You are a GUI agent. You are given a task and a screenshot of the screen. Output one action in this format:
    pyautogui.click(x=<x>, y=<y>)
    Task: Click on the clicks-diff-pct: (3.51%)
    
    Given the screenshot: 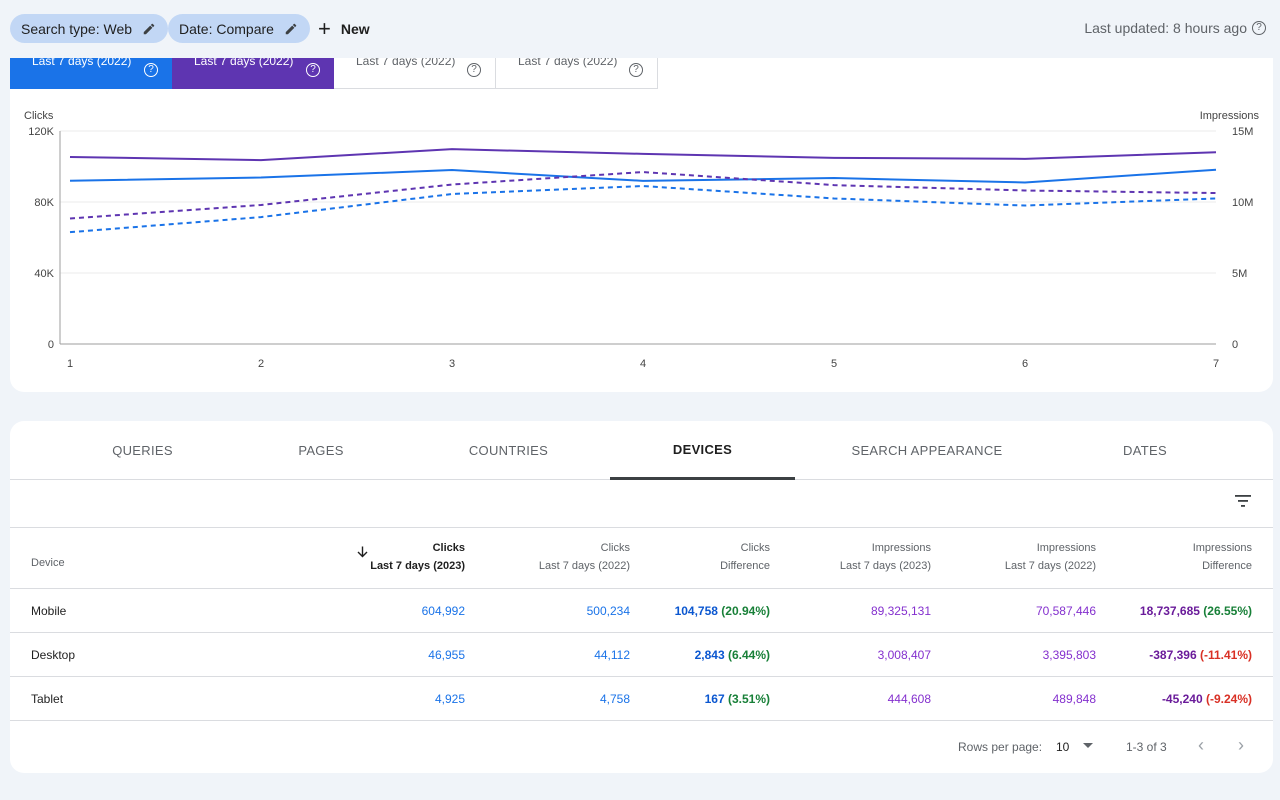 What is the action you would take?
    pyautogui.click(x=748, y=699)
    